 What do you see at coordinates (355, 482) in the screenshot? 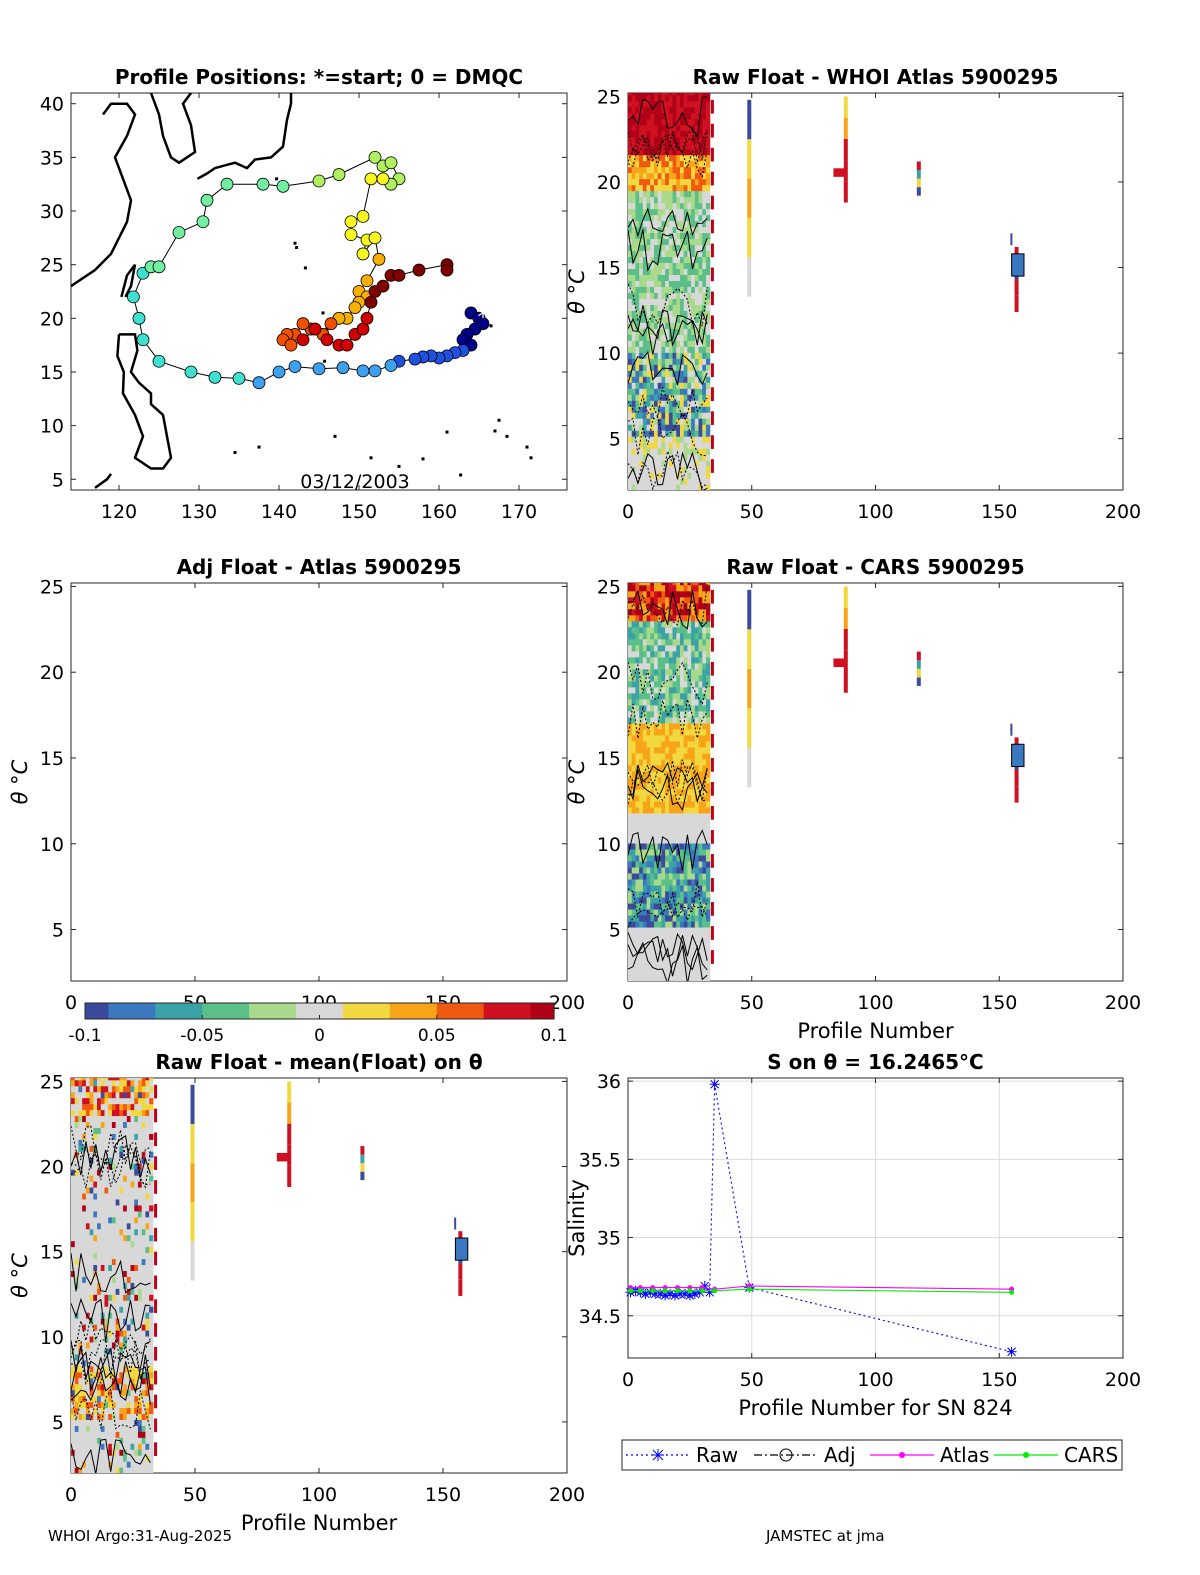
I see `map-date-label: 03/12/2003` at bounding box center [355, 482].